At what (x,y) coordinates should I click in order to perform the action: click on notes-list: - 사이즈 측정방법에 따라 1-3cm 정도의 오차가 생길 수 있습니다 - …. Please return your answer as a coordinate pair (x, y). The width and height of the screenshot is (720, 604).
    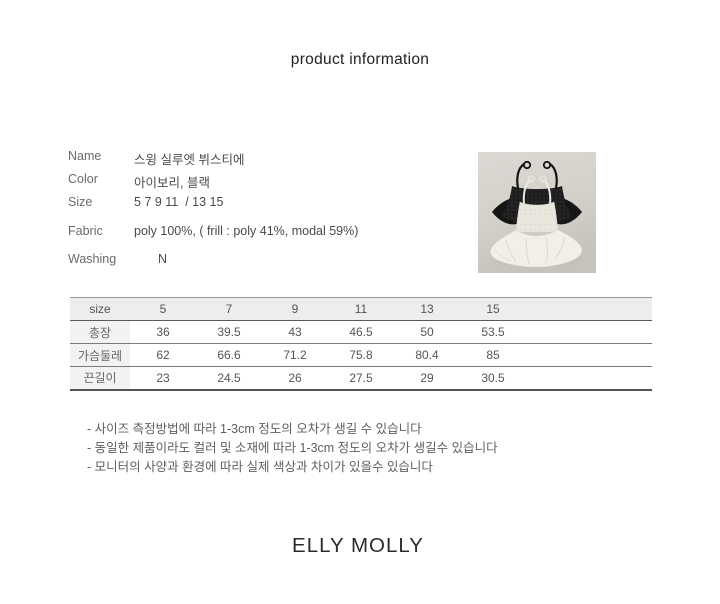
    Looking at the image, I should click on (292, 448).